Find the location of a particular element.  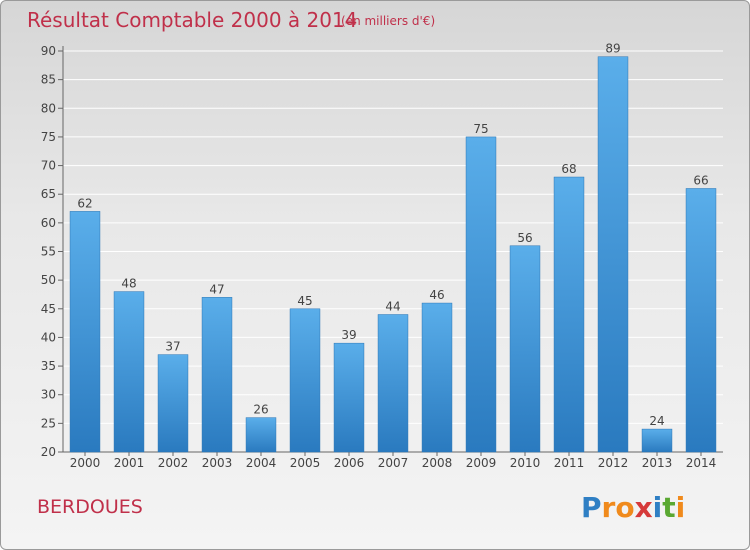

bar-2006 is located at coordinates (349, 397).